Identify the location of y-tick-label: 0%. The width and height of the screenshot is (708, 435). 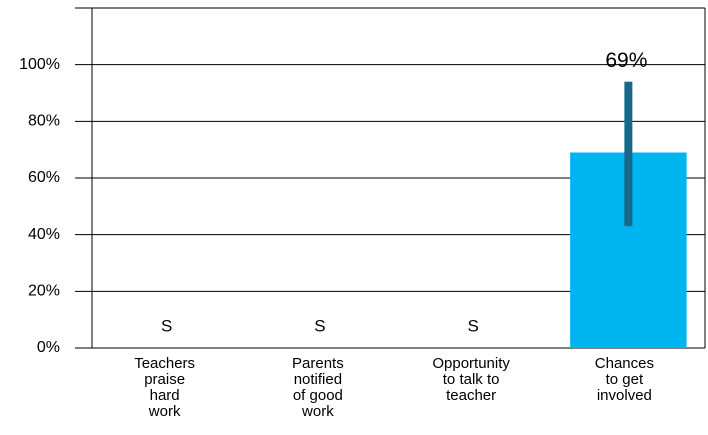
(48, 347).